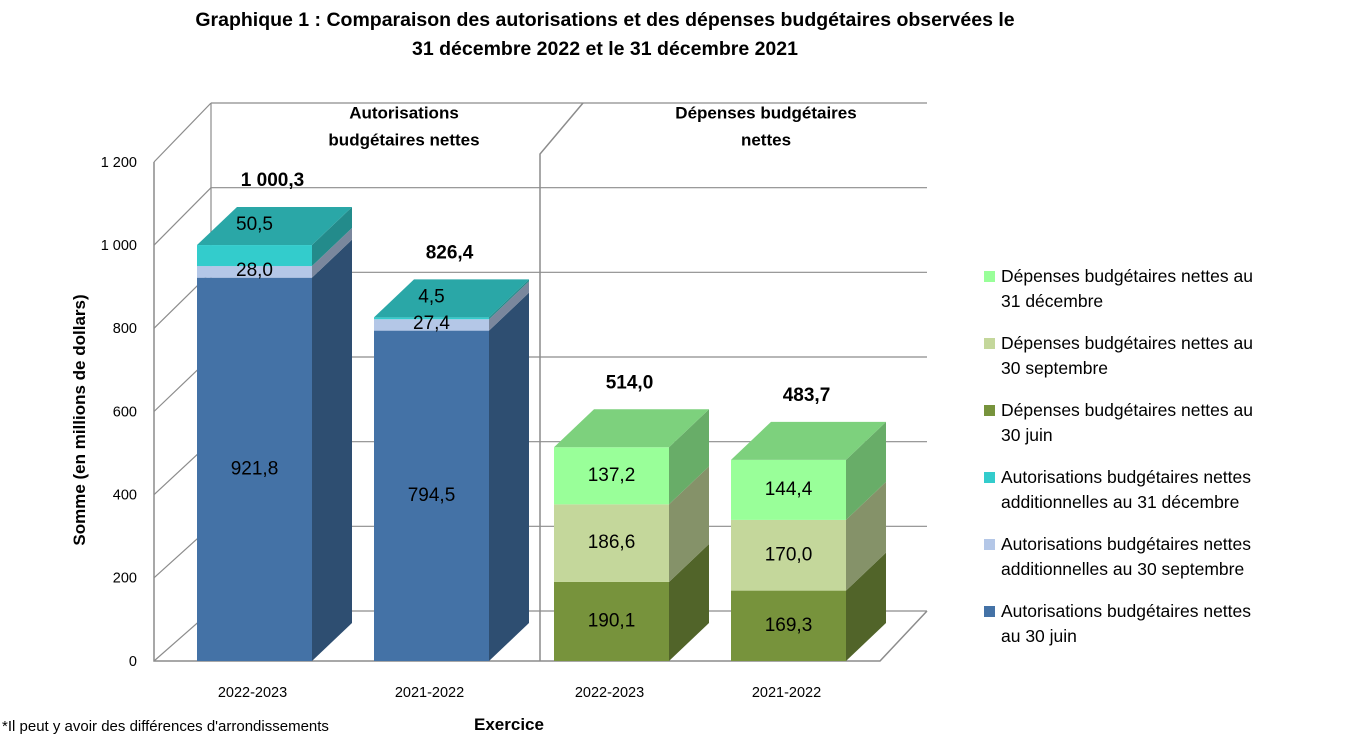 This screenshot has height=750, width=1357. I want to click on data-label: 190,1, so click(612, 620).